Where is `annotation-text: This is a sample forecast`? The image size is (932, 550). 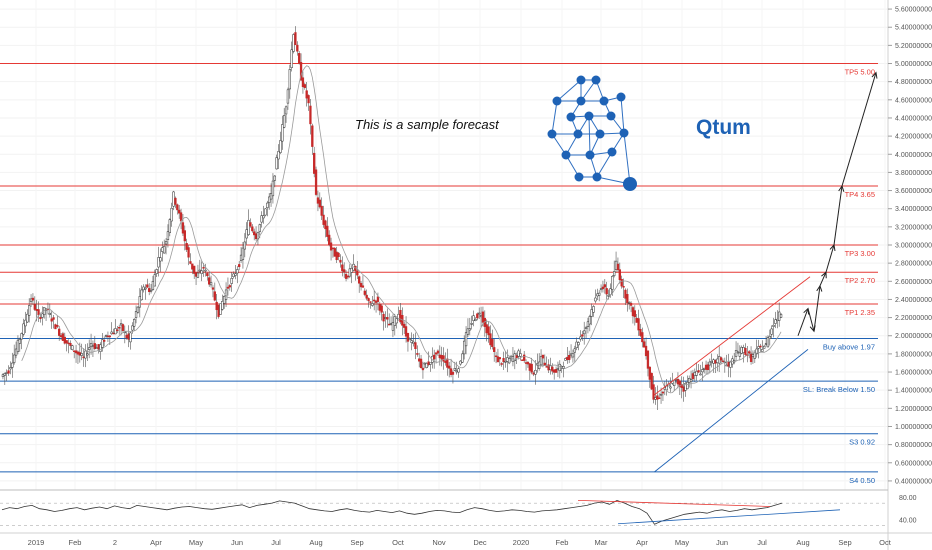 annotation-text: This is a sample forecast is located at coordinates (427, 124).